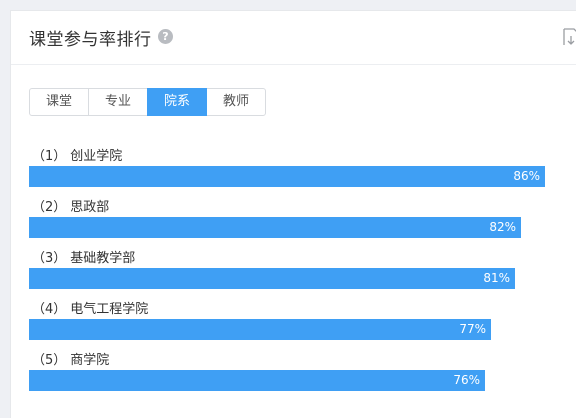 The width and height of the screenshot is (576, 418). I want to click on ranking-item: （4） 电气工程学院 77%, so click(299, 323).